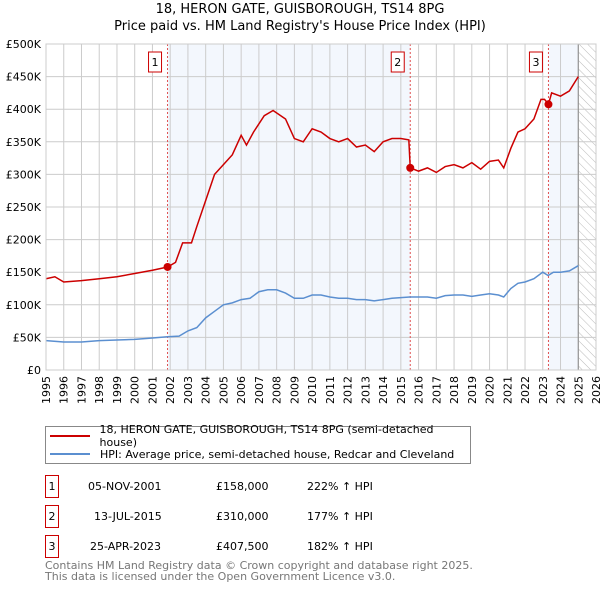 The height and width of the screenshot is (590, 600). Describe the element at coordinates (295, 517) in the screenshot. I see `sale-row: 2 13-JUL-2015 £310,000 177% ↑ HPI` at that location.